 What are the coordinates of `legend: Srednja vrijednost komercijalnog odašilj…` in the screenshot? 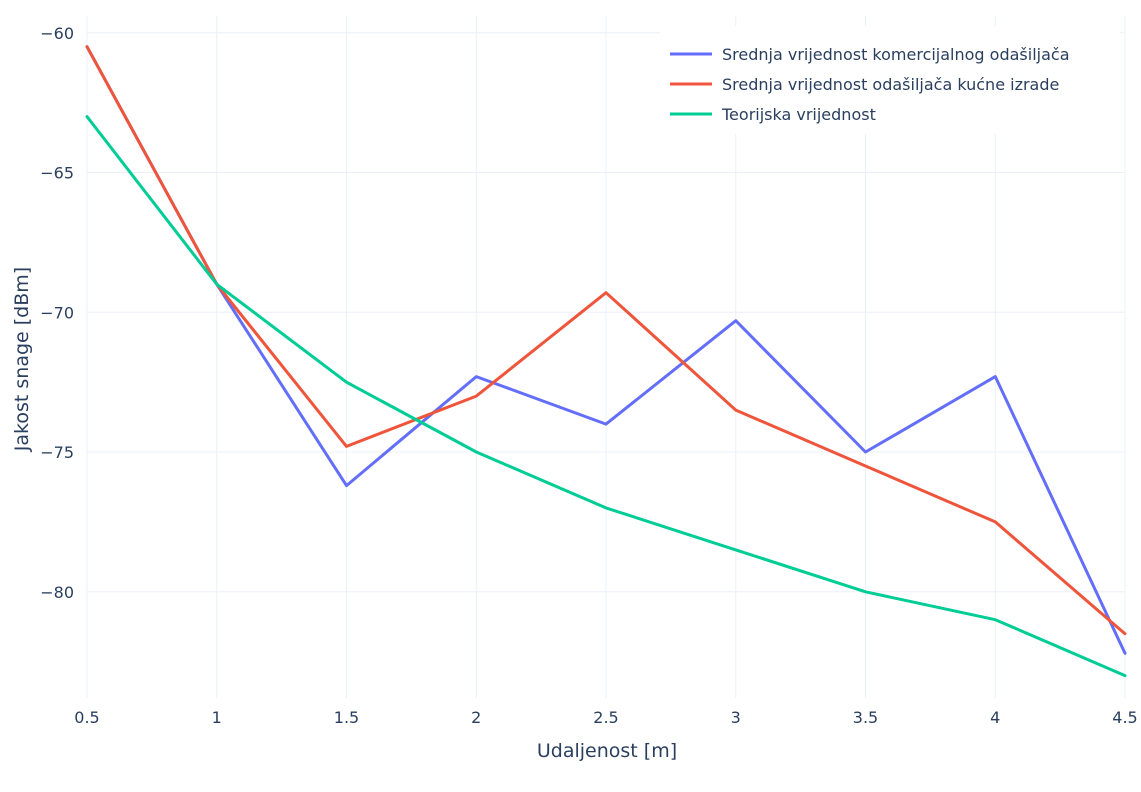 It's located at (890, 80).